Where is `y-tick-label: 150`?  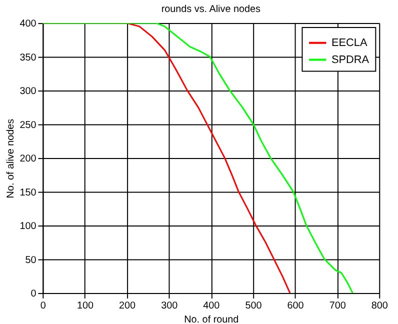 y-tick-label: 150 is located at coordinates (28, 192).